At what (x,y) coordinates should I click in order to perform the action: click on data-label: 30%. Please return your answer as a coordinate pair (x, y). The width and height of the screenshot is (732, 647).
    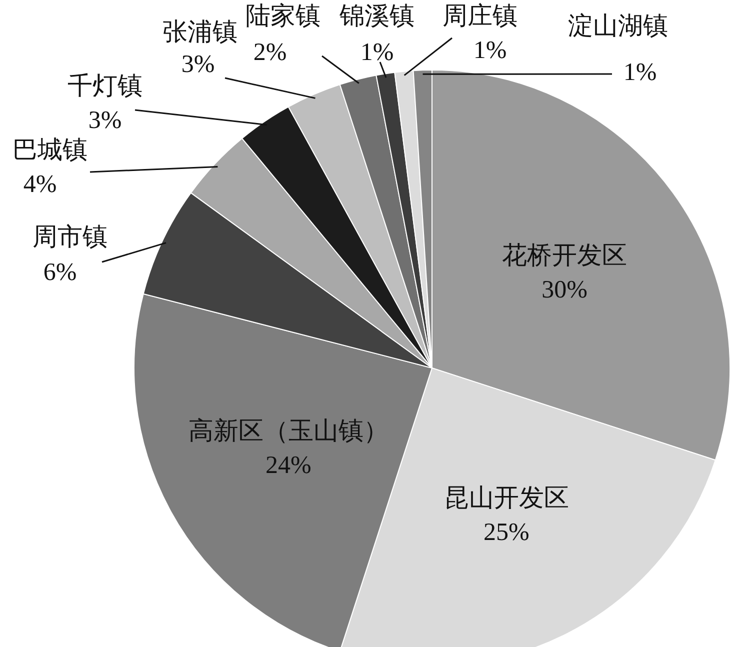
    Looking at the image, I should click on (565, 290).